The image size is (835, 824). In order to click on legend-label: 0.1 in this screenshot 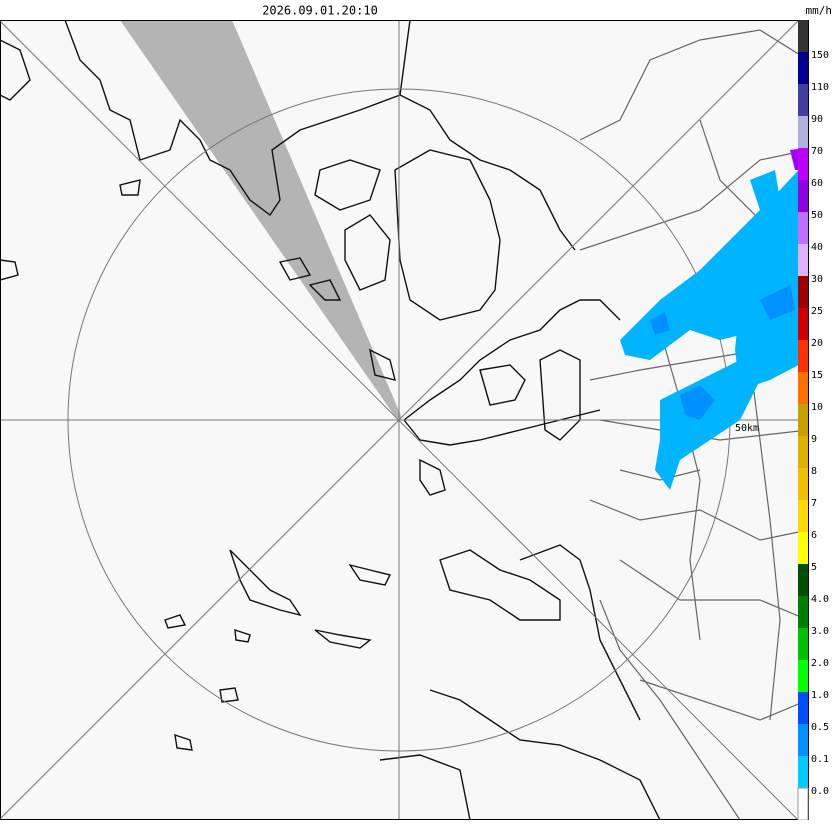, I will do `click(820, 759)`.